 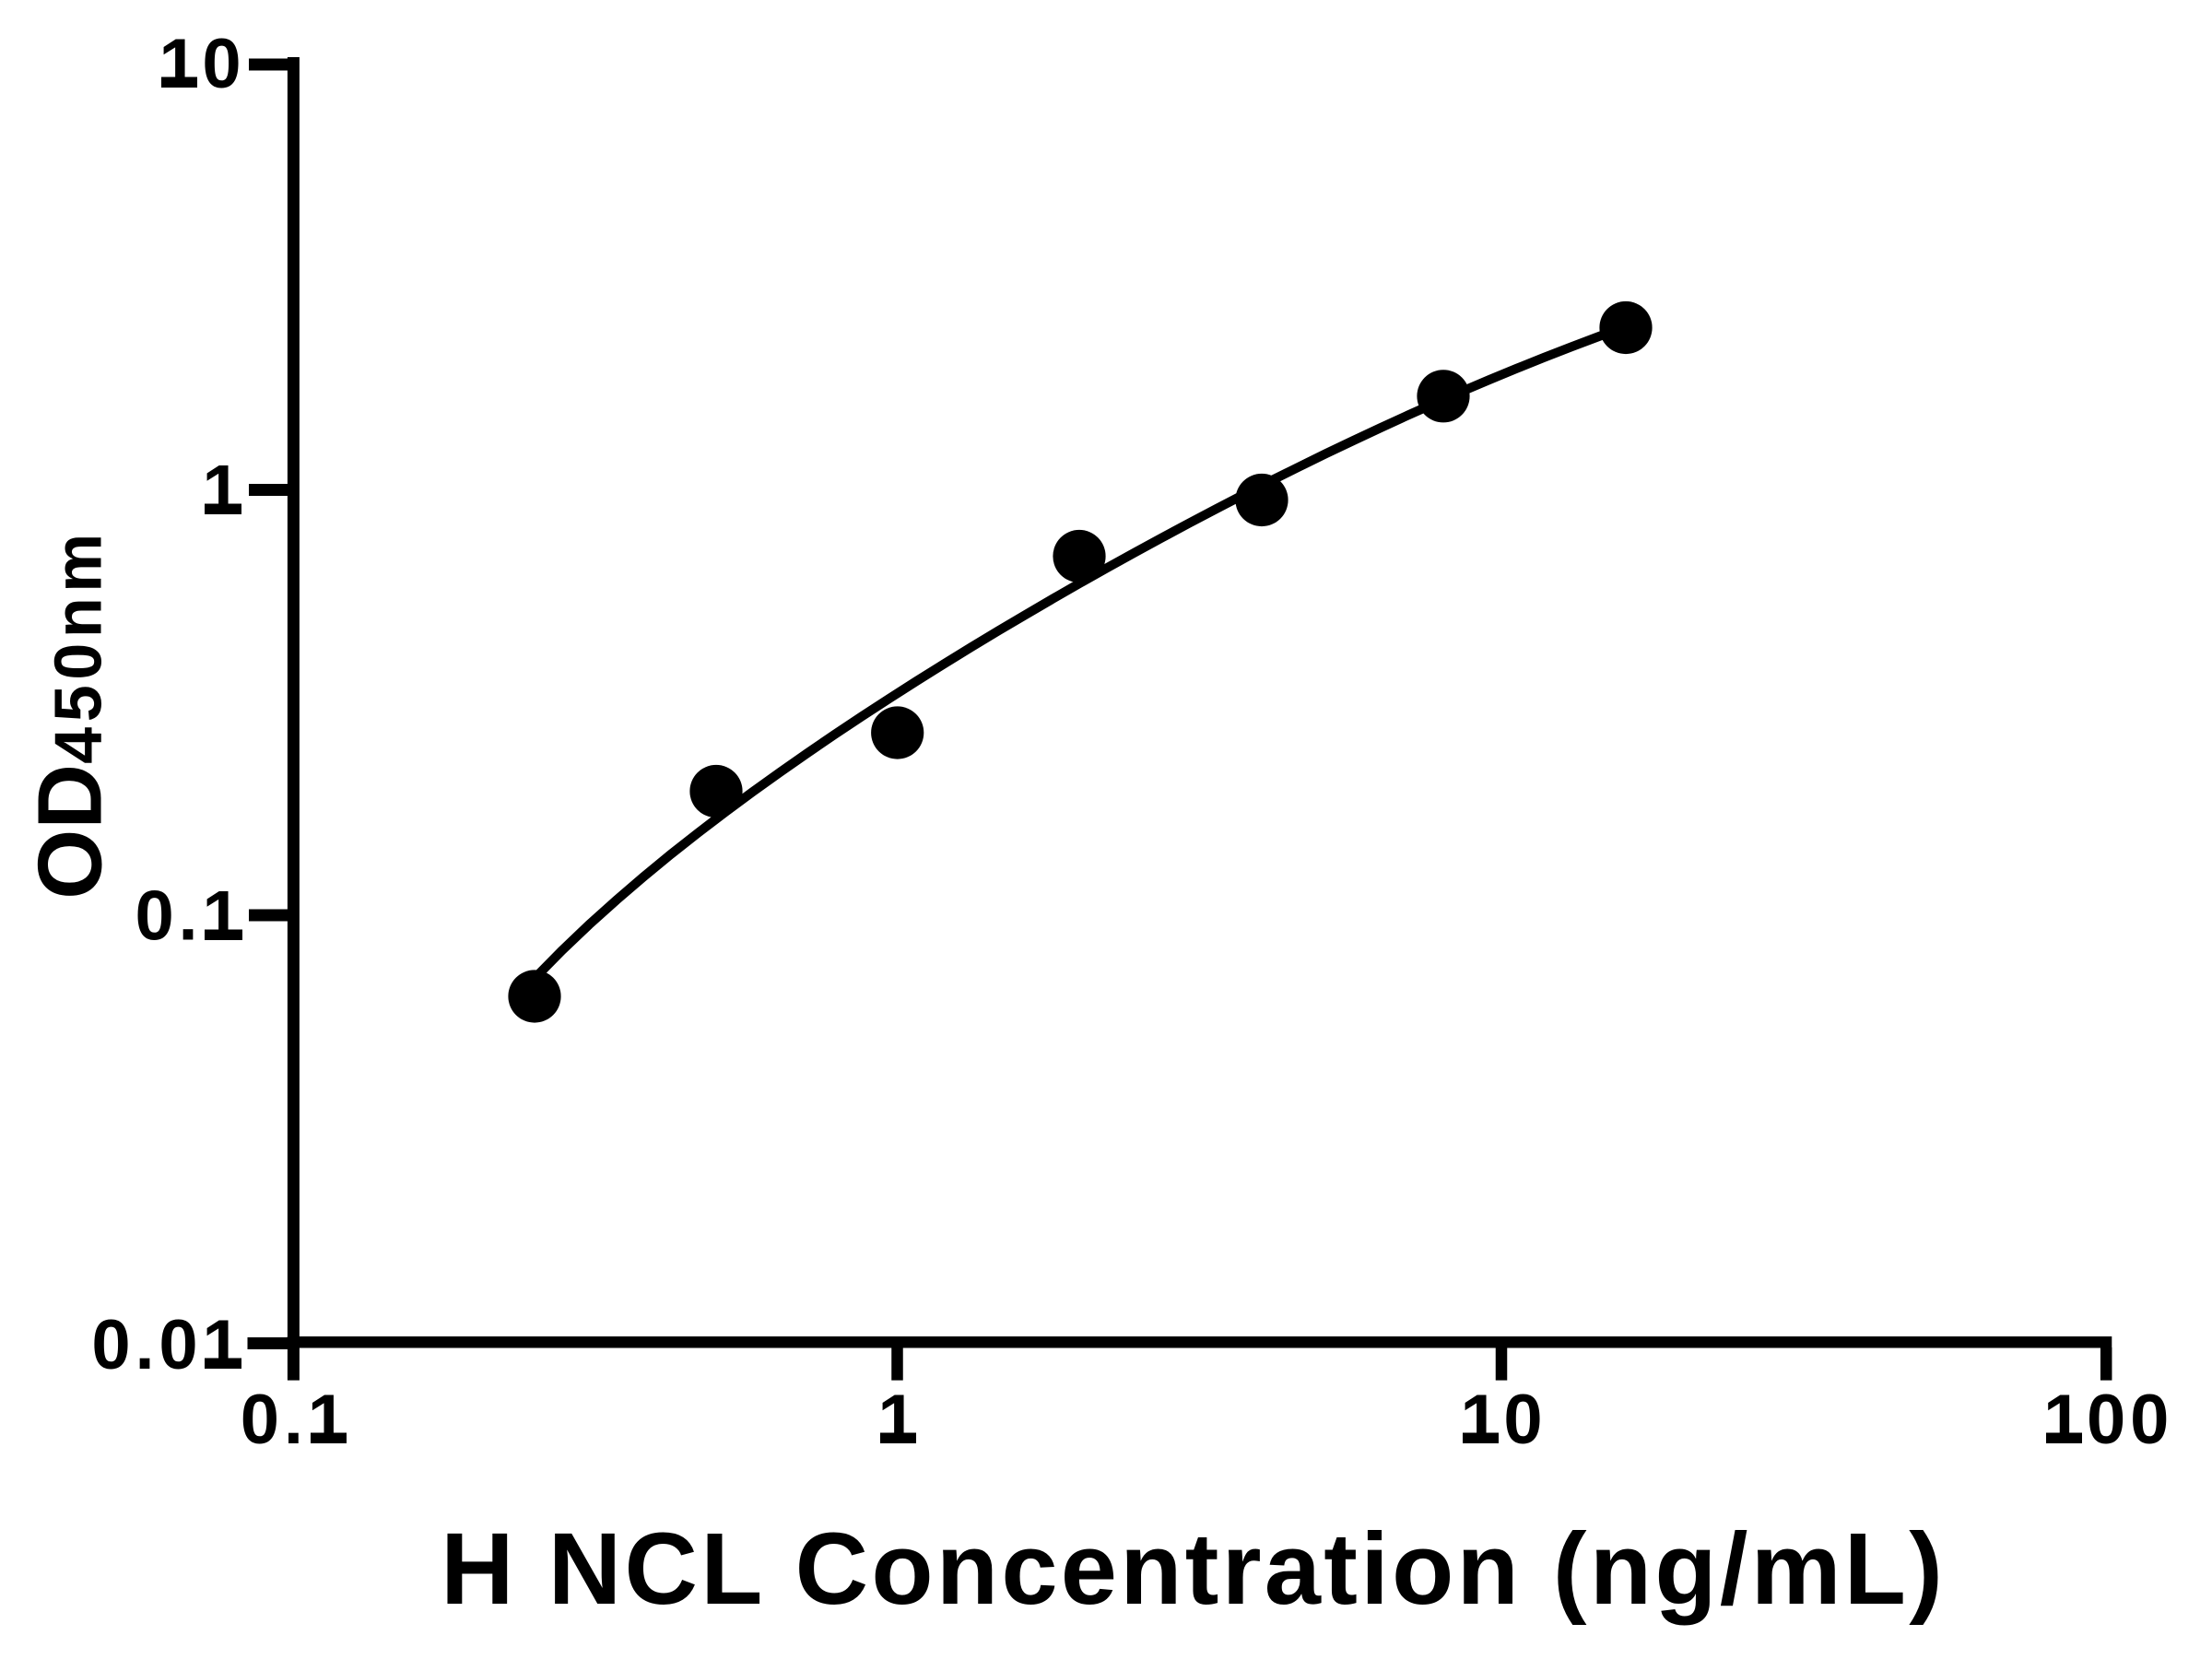 What do you see at coordinates (1193, 1569) in the screenshot?
I see `svg-text: H NCL Concentration (ng/mL)` at bounding box center [1193, 1569].